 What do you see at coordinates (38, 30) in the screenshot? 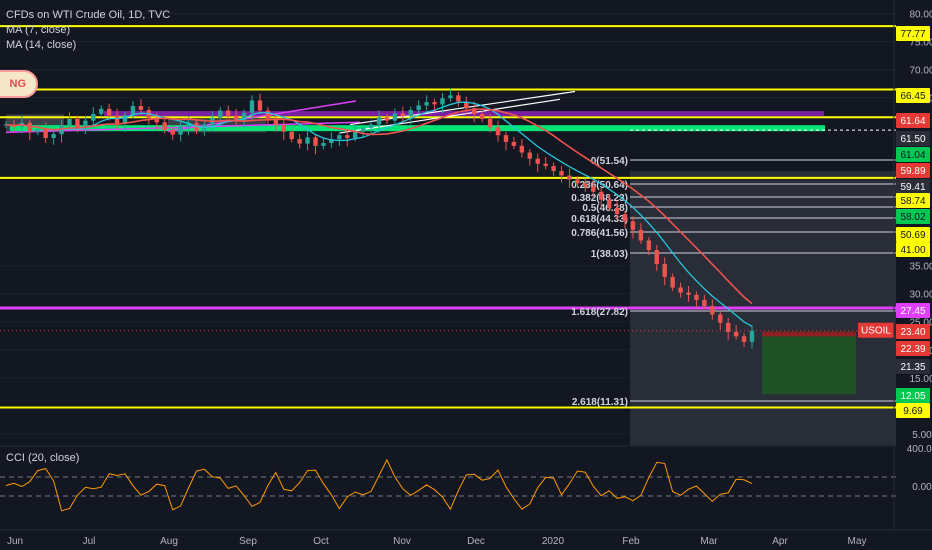
I see `ma7-label: MA (7, close)` at bounding box center [38, 30].